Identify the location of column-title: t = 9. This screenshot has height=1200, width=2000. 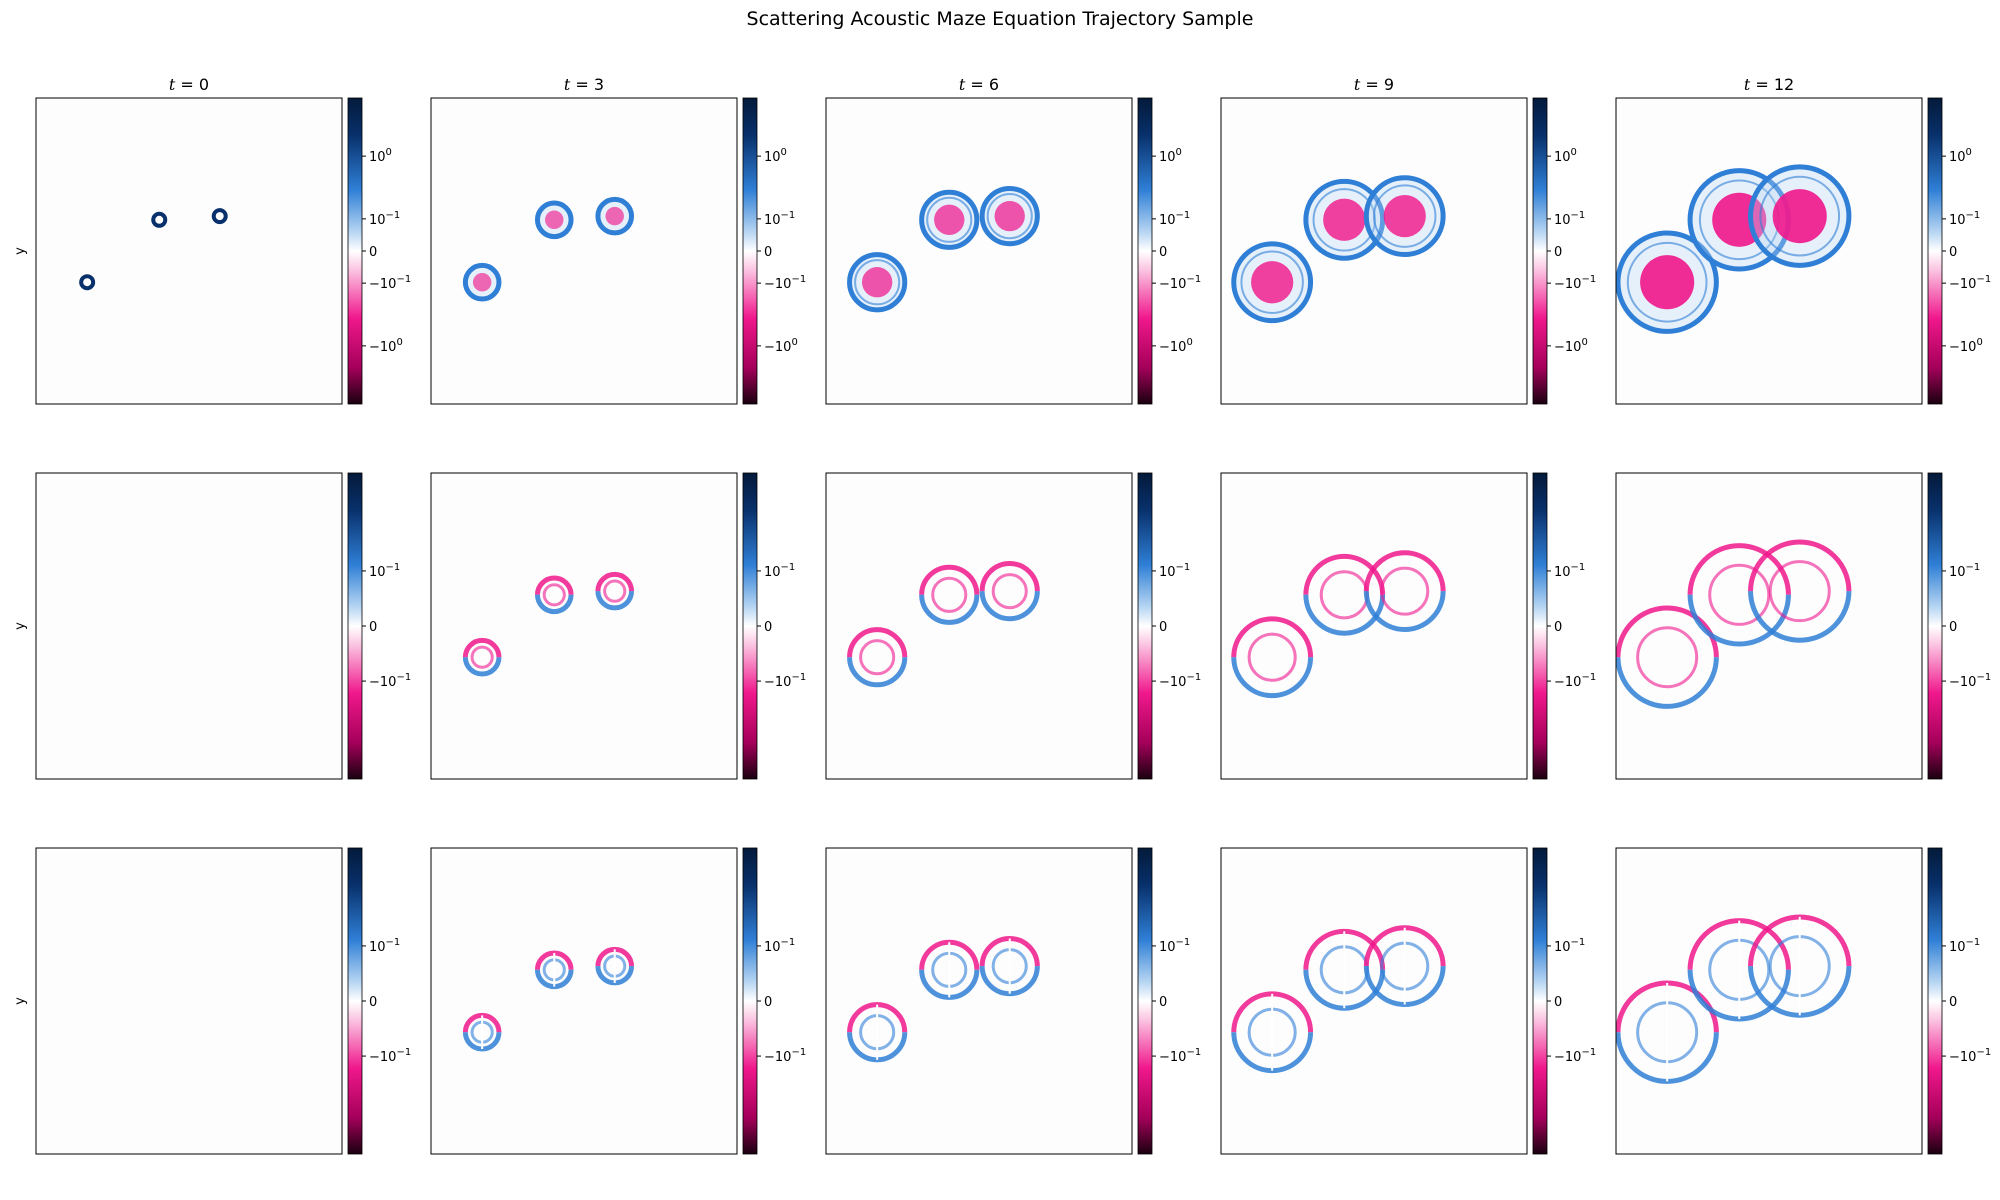
(1374, 84).